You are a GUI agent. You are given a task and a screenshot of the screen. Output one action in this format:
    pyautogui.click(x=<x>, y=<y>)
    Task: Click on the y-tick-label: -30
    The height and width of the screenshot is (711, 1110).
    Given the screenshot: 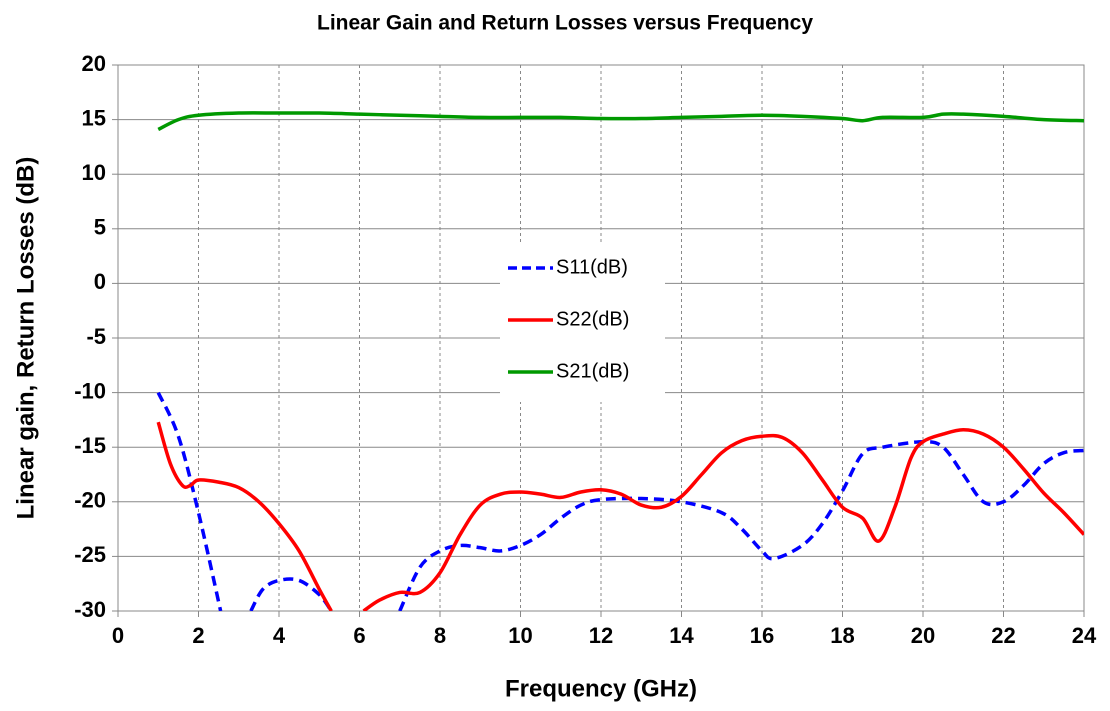 What is the action you would take?
    pyautogui.click(x=90, y=609)
    